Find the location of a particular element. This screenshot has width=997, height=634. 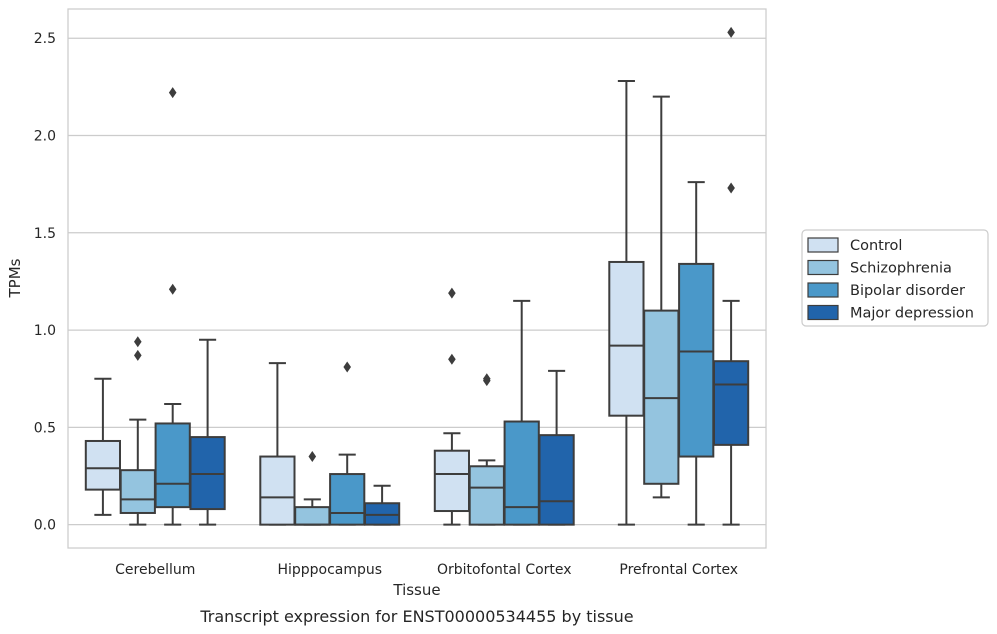

y-tick-label: 2.5 is located at coordinates (45, 39).